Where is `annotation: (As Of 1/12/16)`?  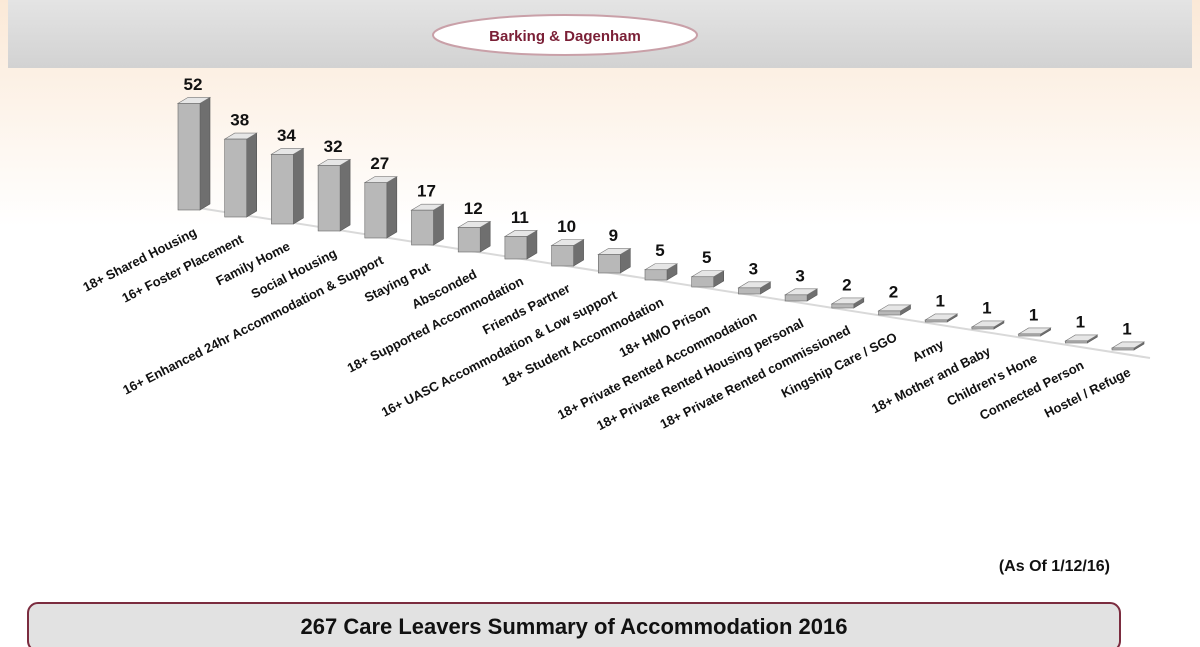
annotation: (As Of 1/12/16) is located at coordinates (1054, 566).